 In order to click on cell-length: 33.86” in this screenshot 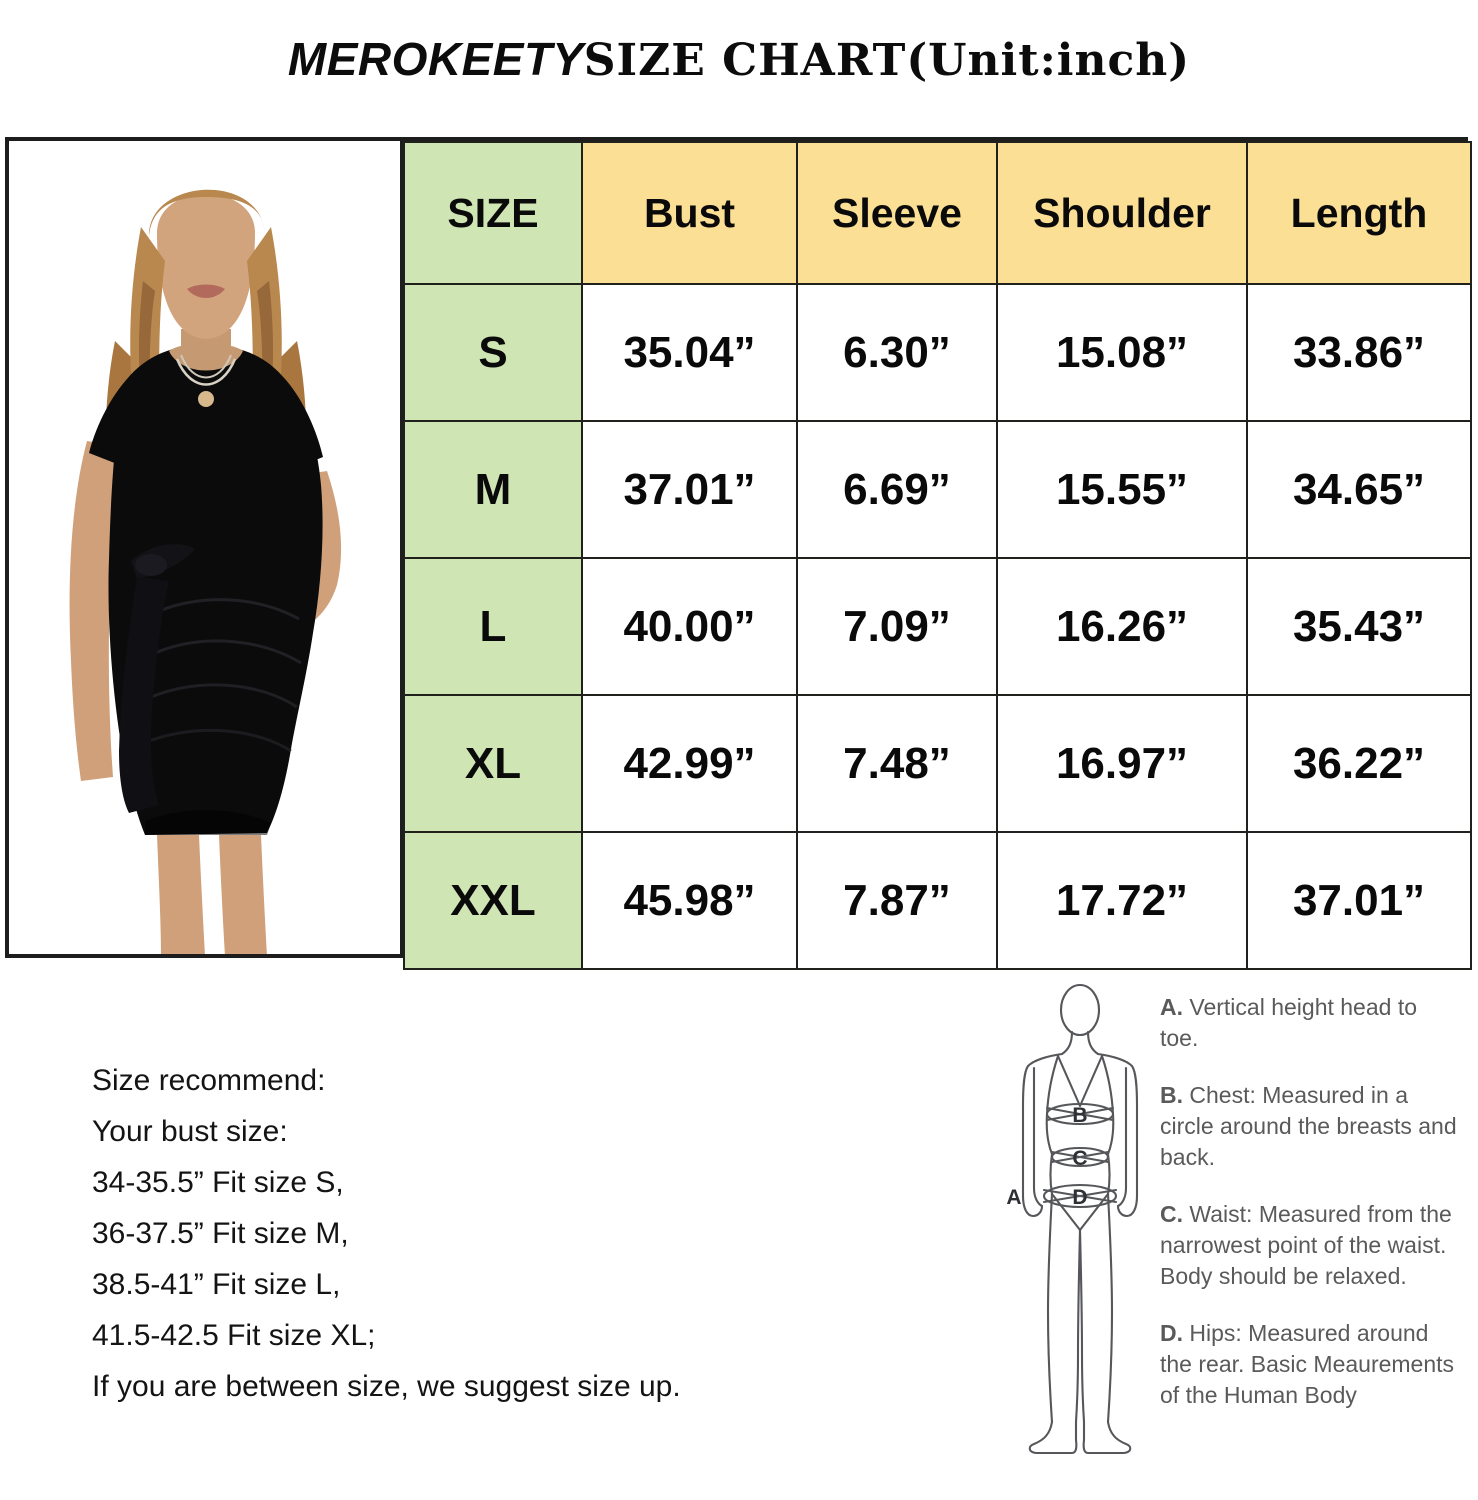, I will do `click(1359, 352)`.